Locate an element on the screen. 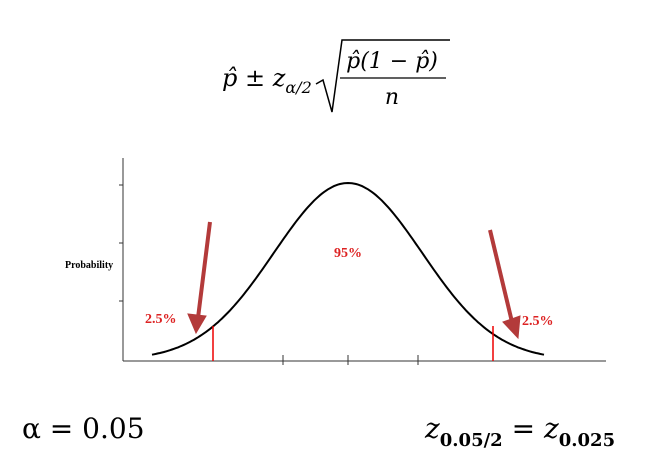 This screenshot has height=462, width=650. formula-numerator: p̂(1 − p̂) is located at coordinates (392, 61).